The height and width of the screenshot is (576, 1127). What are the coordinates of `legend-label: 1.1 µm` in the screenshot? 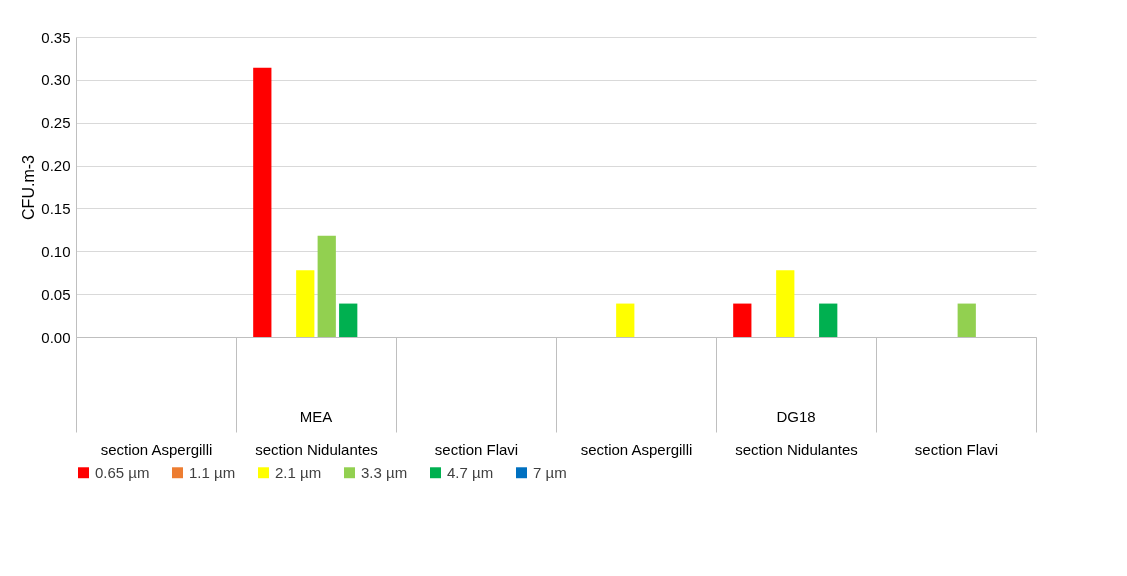 It's located at (212, 472).